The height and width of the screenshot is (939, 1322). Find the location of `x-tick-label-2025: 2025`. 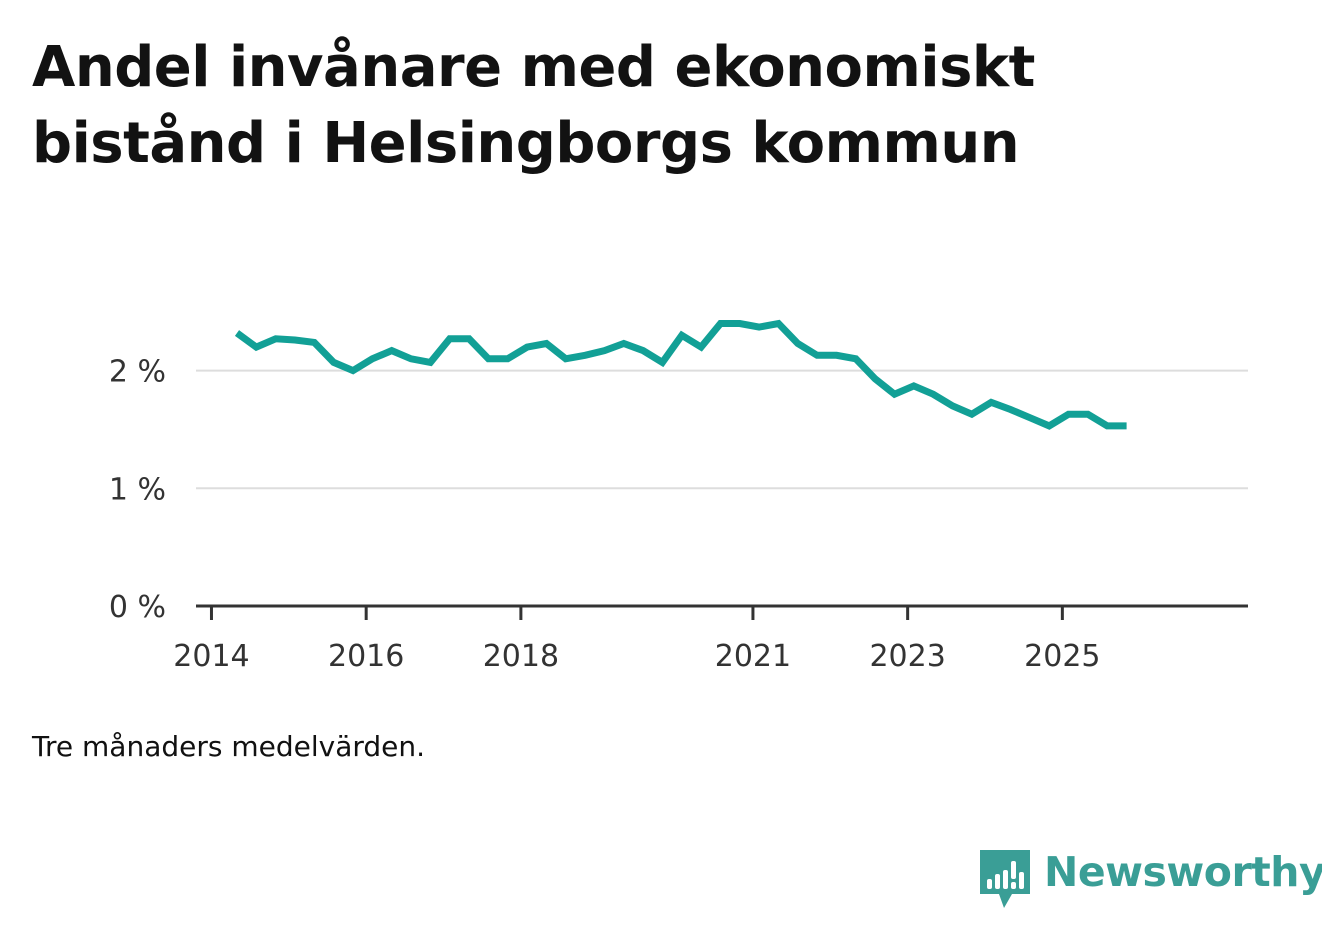

x-tick-label-2025: 2025 is located at coordinates (1062, 656).